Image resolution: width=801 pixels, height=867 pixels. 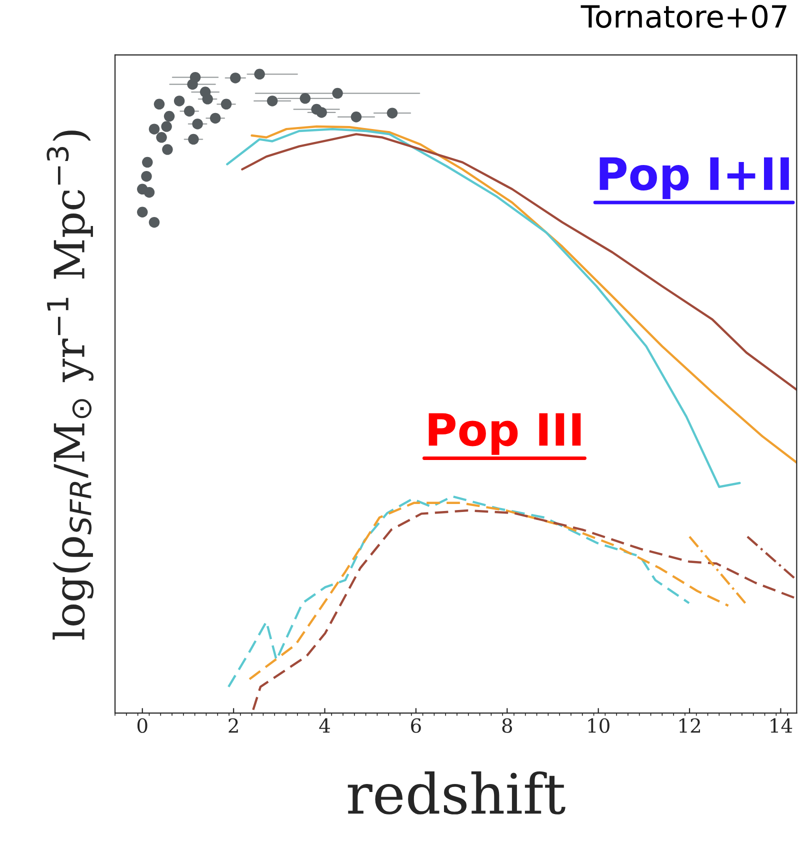 I want to click on x-tick-label: 10, so click(x=599, y=725).